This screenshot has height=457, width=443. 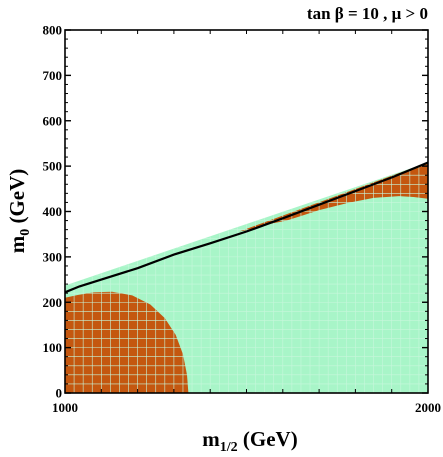 What do you see at coordinates (17, 244) in the screenshot?
I see `y-axis-title-main: m` at bounding box center [17, 244].